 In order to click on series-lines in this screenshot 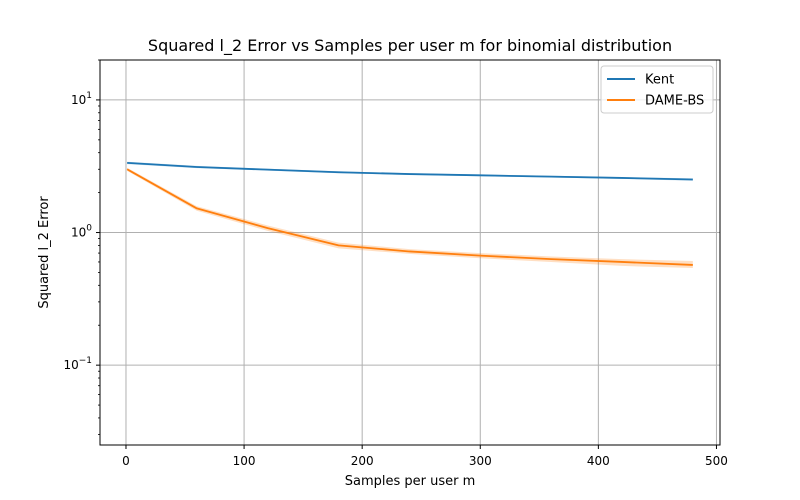, I will do `click(409, 214)`.